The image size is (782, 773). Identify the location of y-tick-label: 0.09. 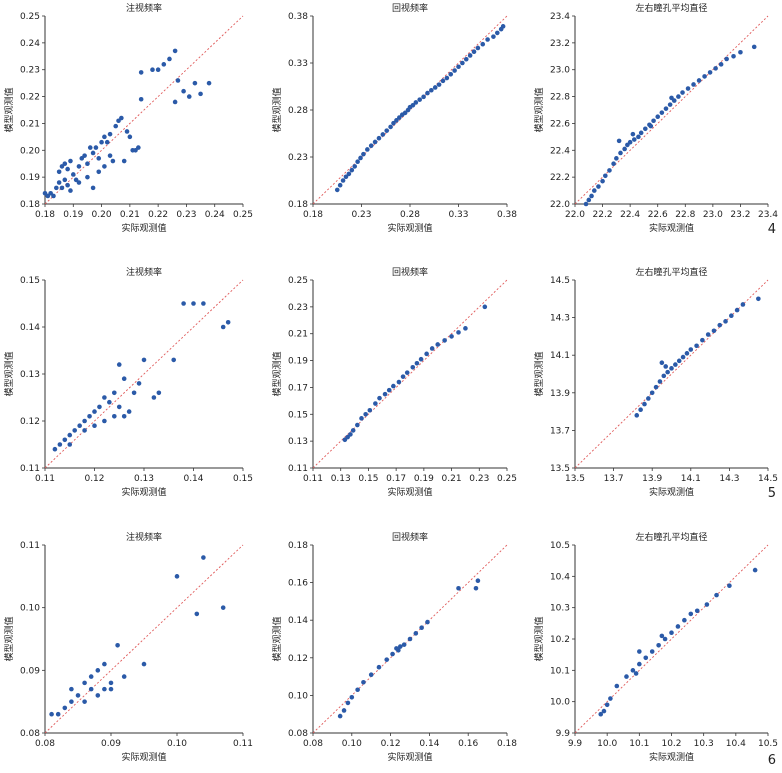
(30, 671).